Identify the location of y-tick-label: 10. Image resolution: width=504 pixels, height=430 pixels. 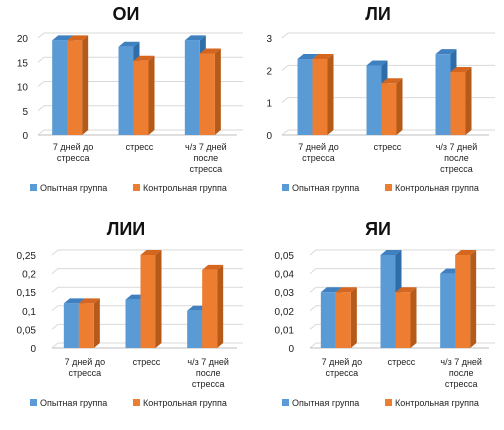
(23, 88).